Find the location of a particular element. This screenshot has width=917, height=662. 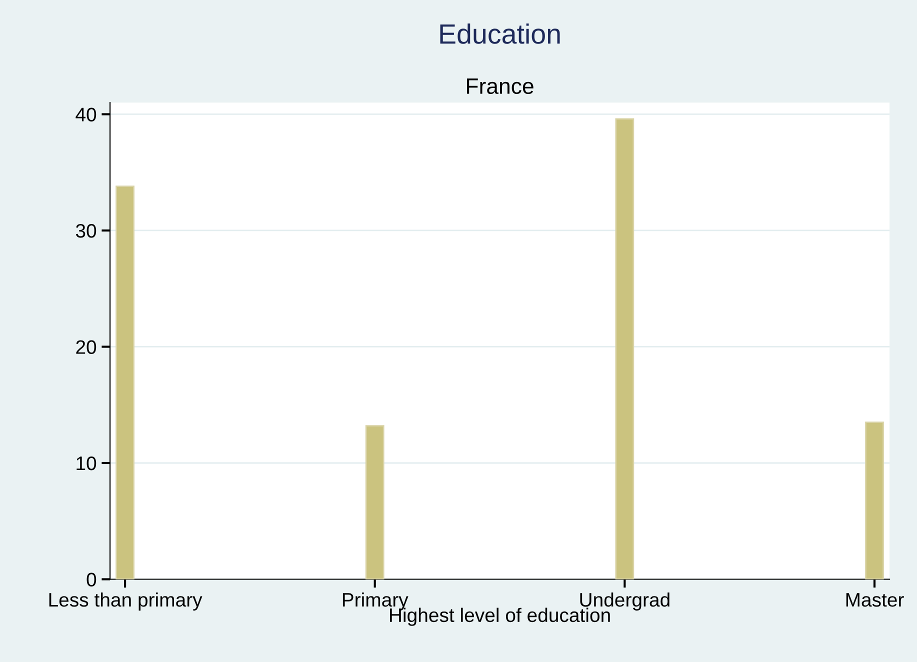

x-tick-label: Less than primary is located at coordinates (125, 601).